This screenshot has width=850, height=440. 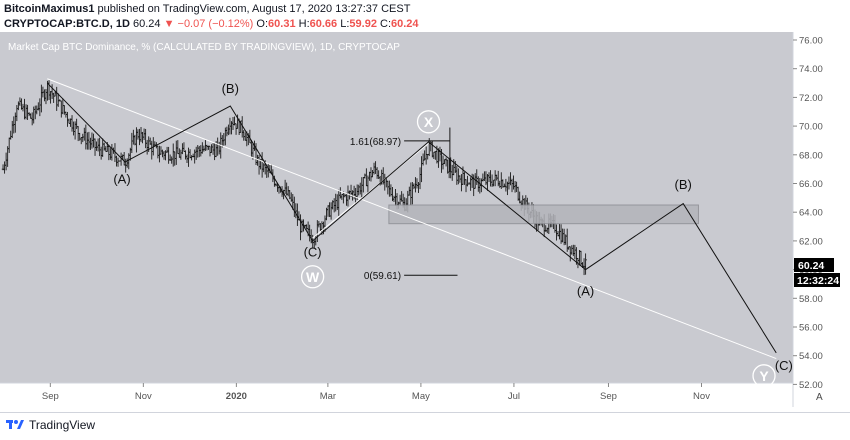 What do you see at coordinates (811, 69) in the screenshot?
I see `price-tick-label: 74.00` at bounding box center [811, 69].